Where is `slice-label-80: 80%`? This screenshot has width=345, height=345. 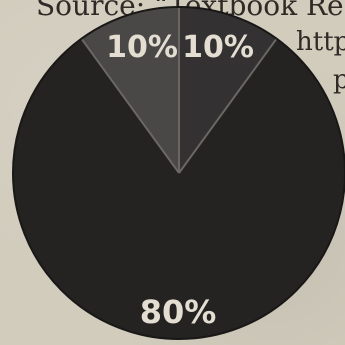
slice-label-80: 80% is located at coordinates (178, 312).